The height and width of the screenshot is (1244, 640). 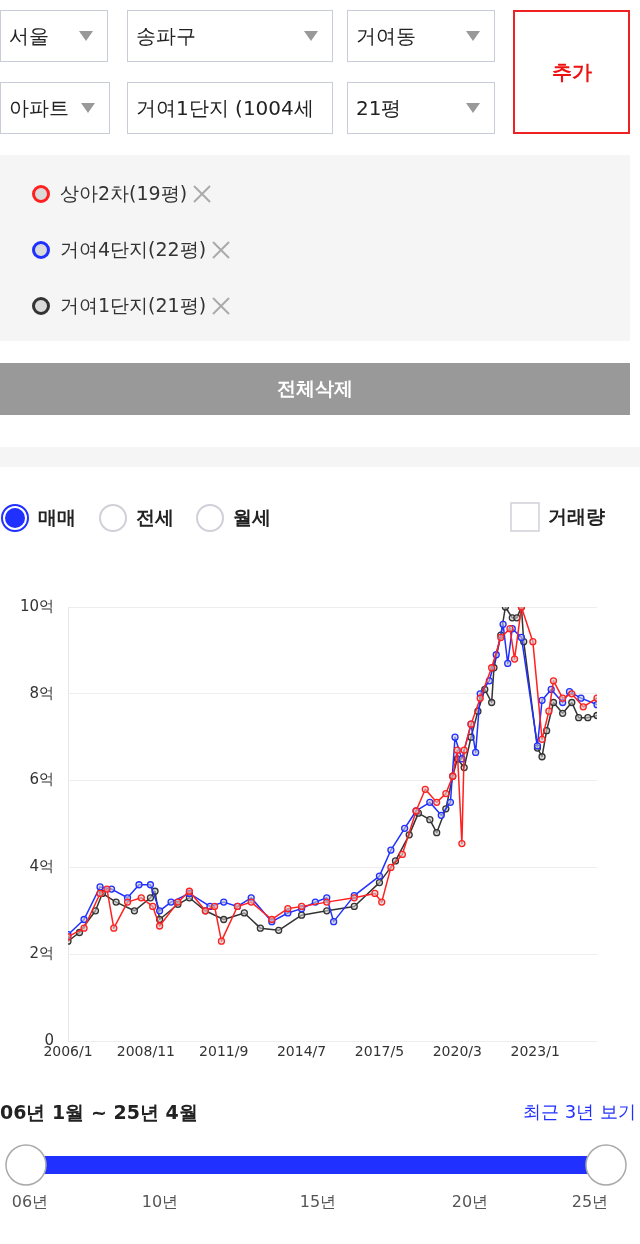 I want to click on legend-label: 상아2차(19평), so click(x=124, y=193).